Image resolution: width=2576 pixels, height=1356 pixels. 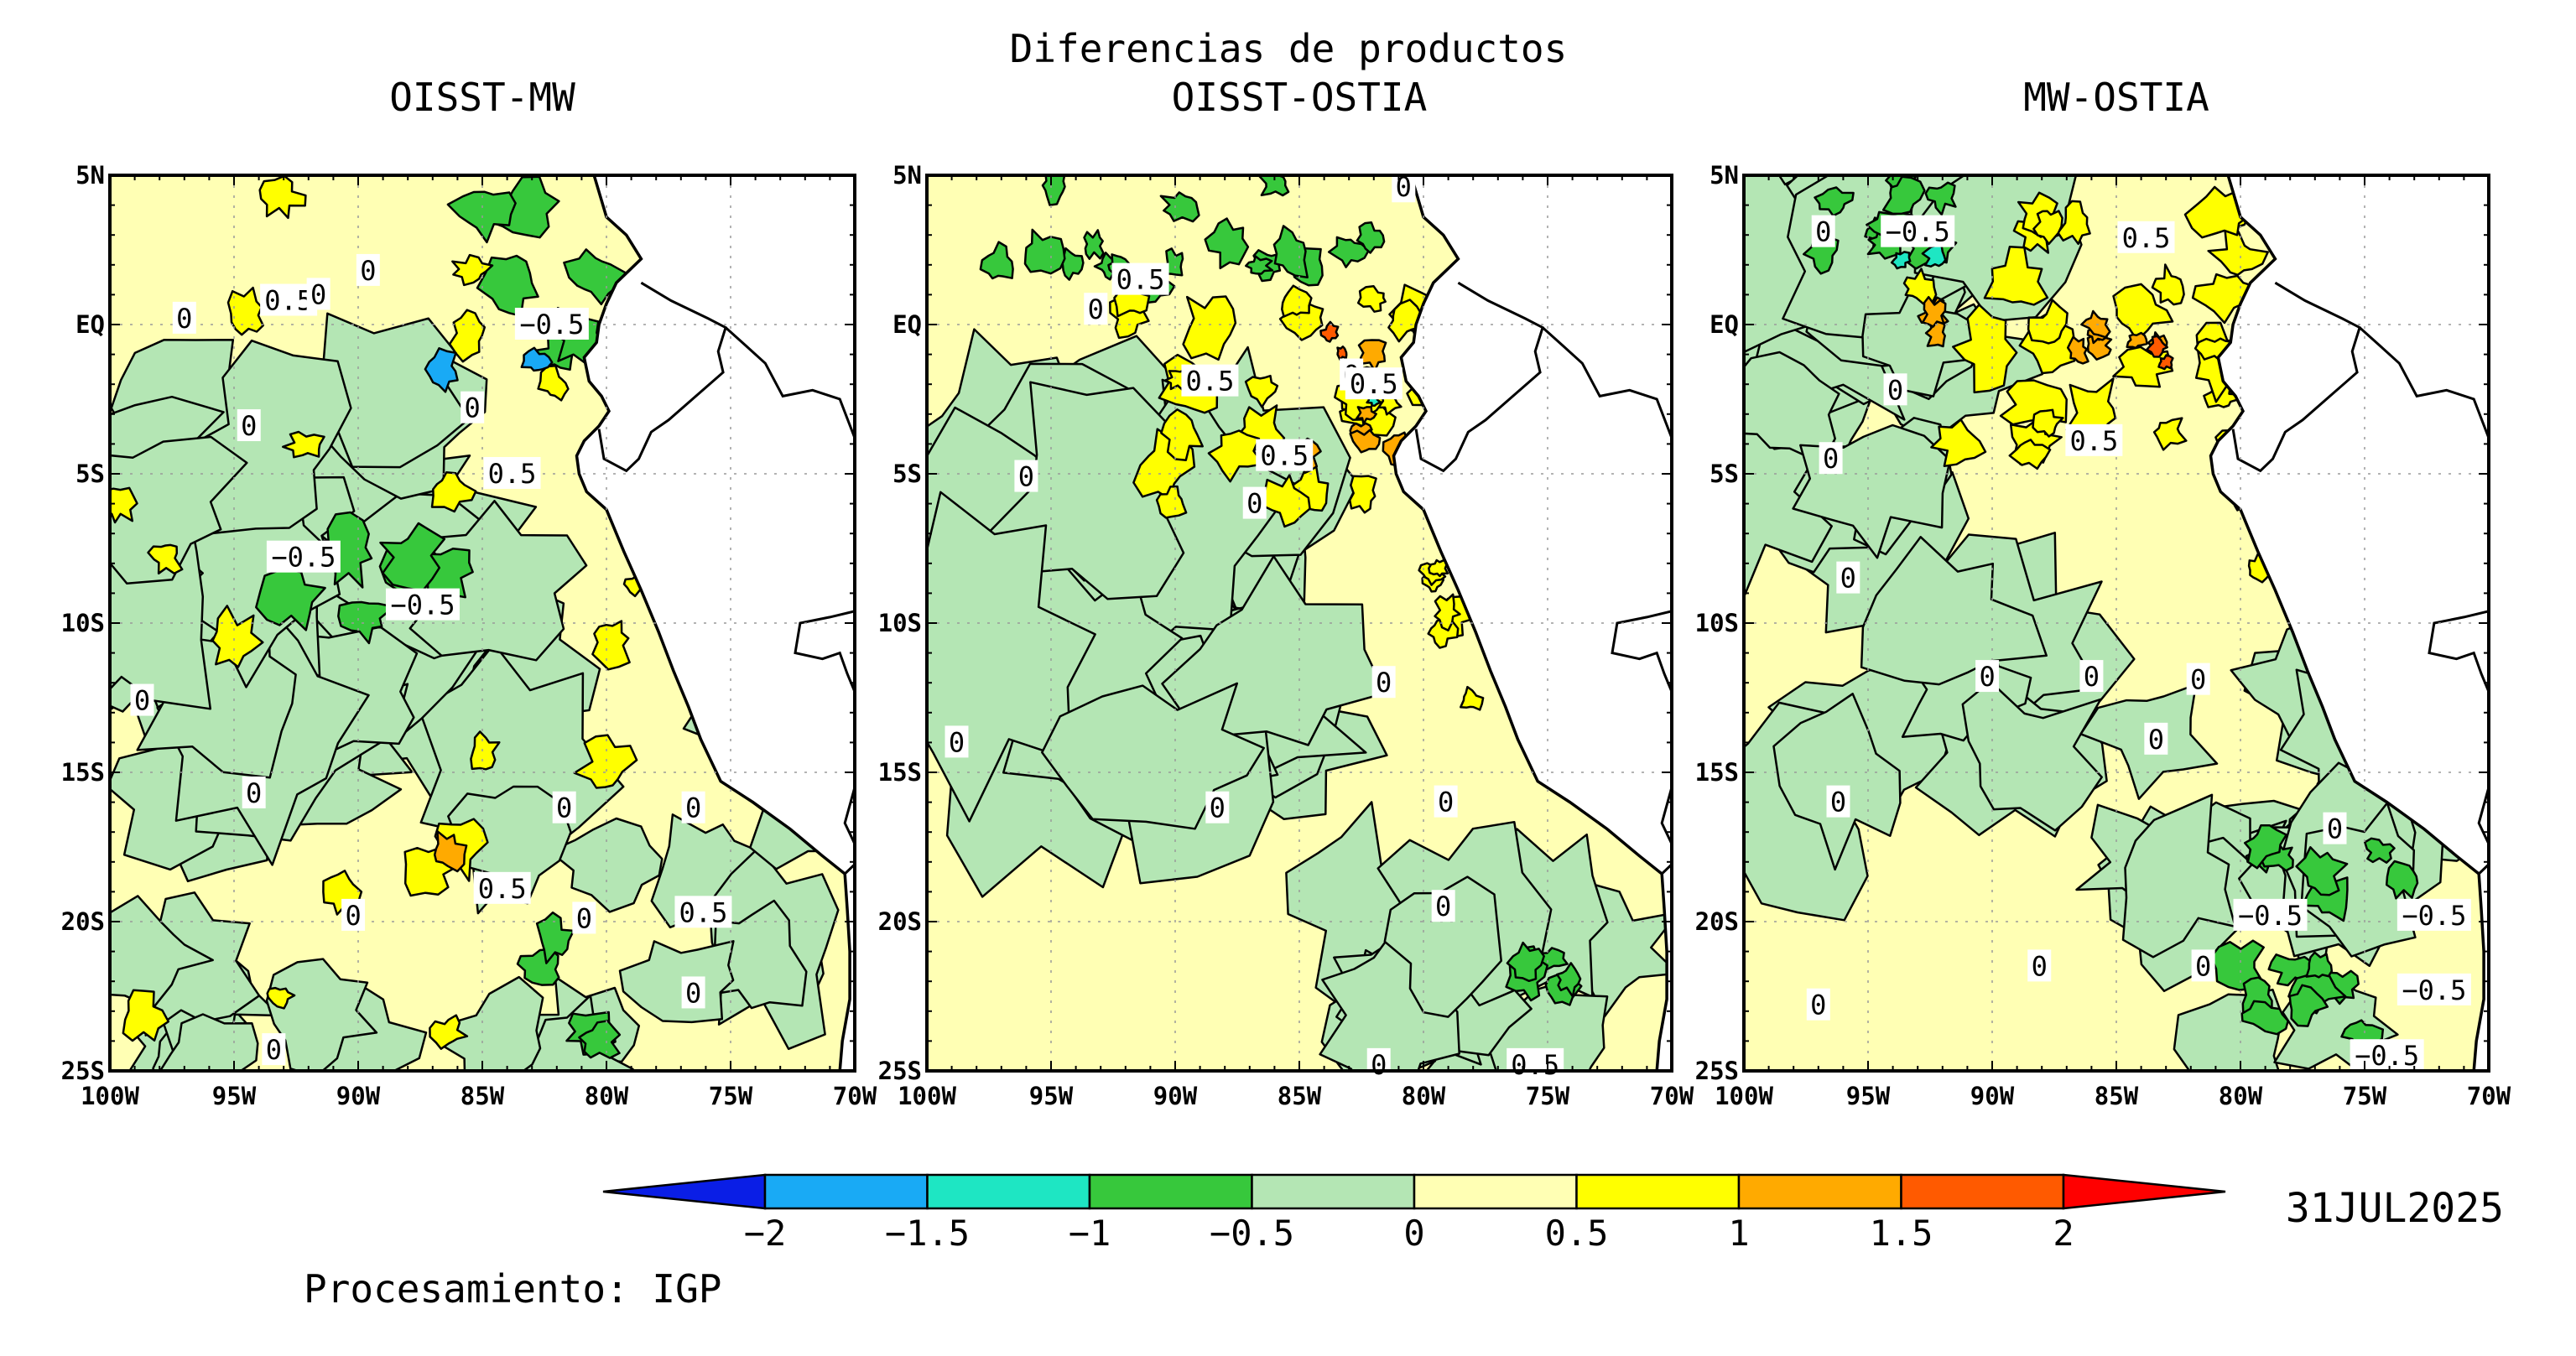 What do you see at coordinates (1717, 921) in the screenshot?
I see `lat-tick-label: 20S` at bounding box center [1717, 921].